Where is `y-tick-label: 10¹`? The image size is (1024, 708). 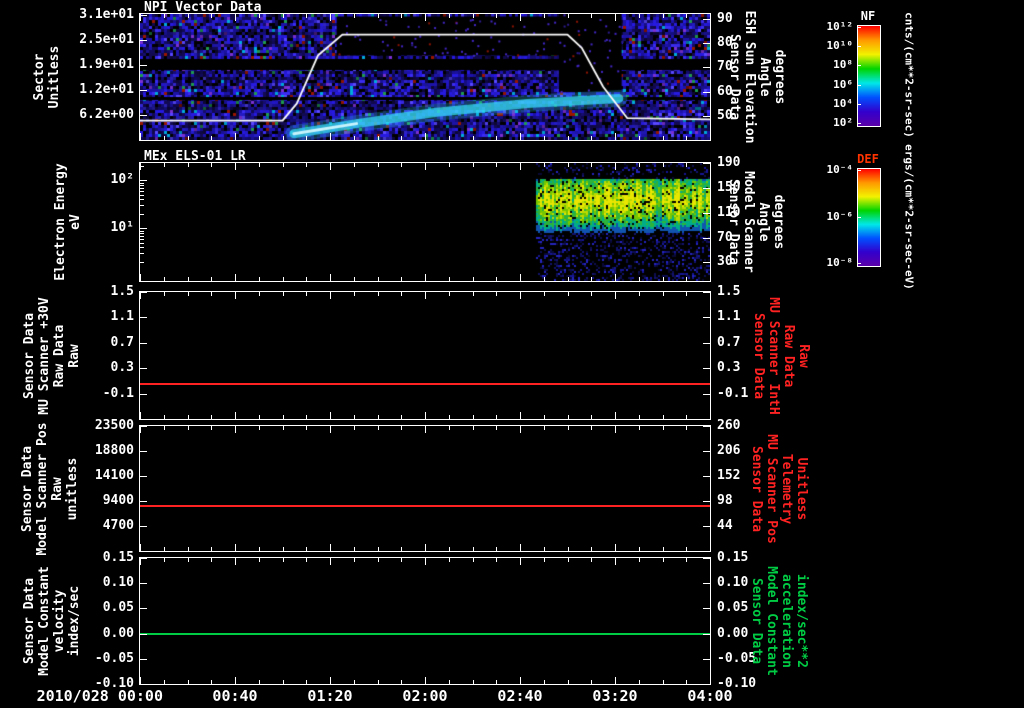
y-tick-label: 10¹ is located at coordinates (122, 227).